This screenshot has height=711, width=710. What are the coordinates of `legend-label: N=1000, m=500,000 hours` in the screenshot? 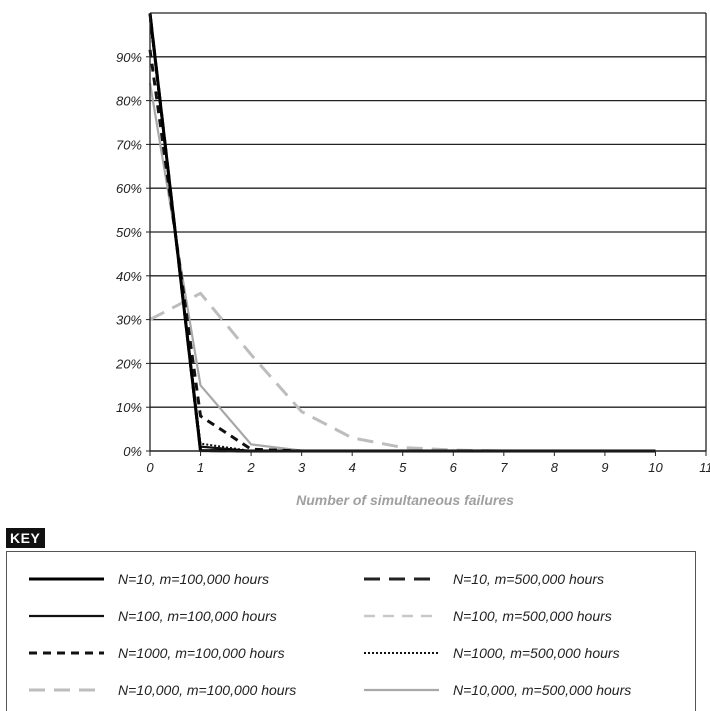 It's located at (536, 653).